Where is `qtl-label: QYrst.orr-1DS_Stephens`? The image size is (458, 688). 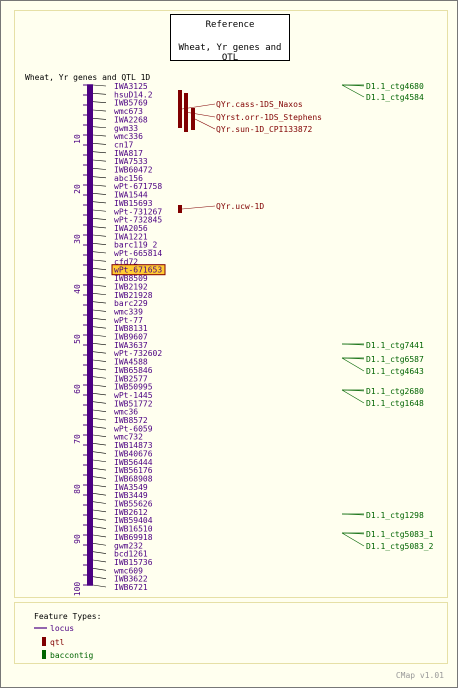
qtl-label: QYrst.orr-1DS_Stephens is located at coordinates (269, 117).